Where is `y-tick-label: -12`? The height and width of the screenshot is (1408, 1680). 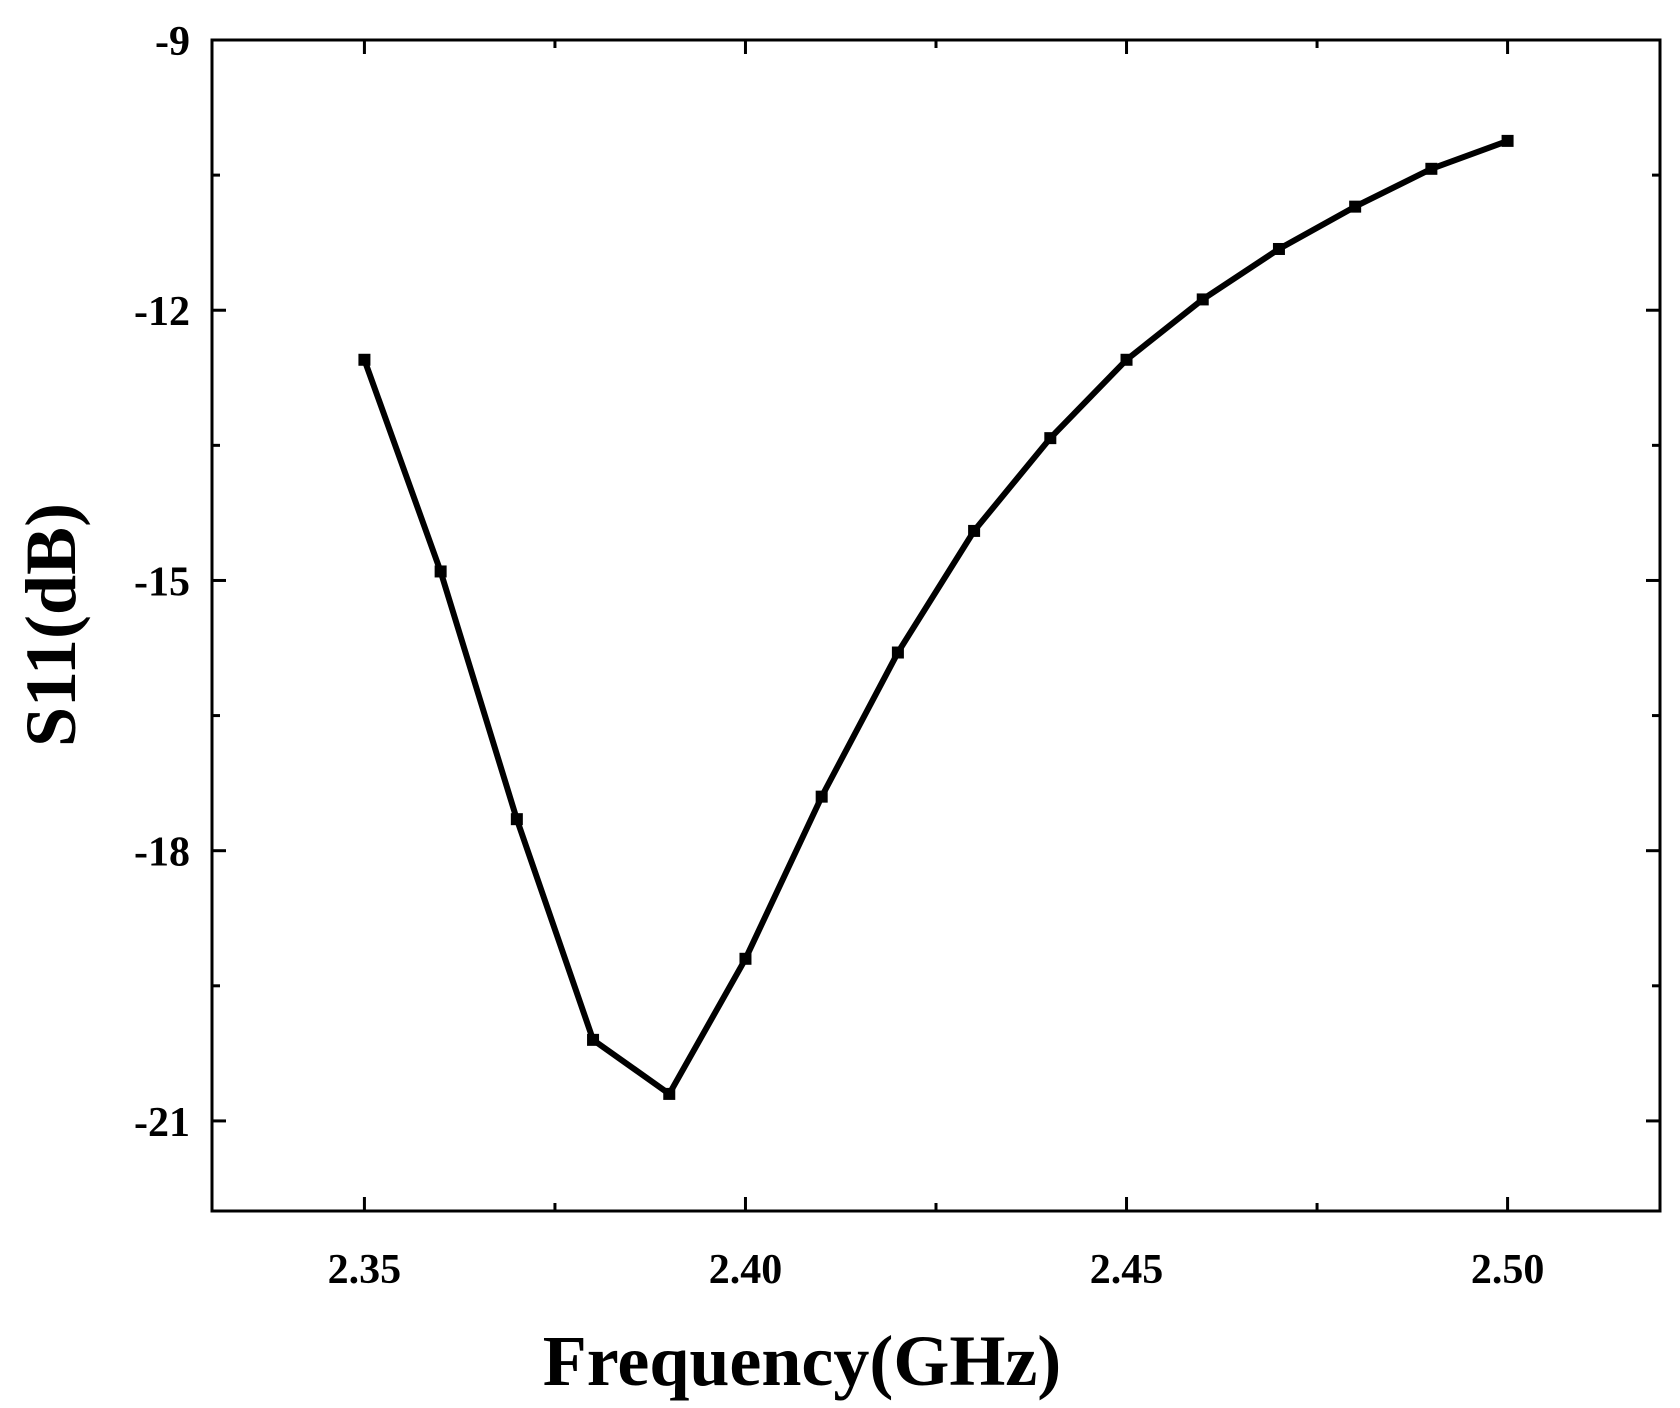
y-tick-label: -12 is located at coordinates (162, 312).